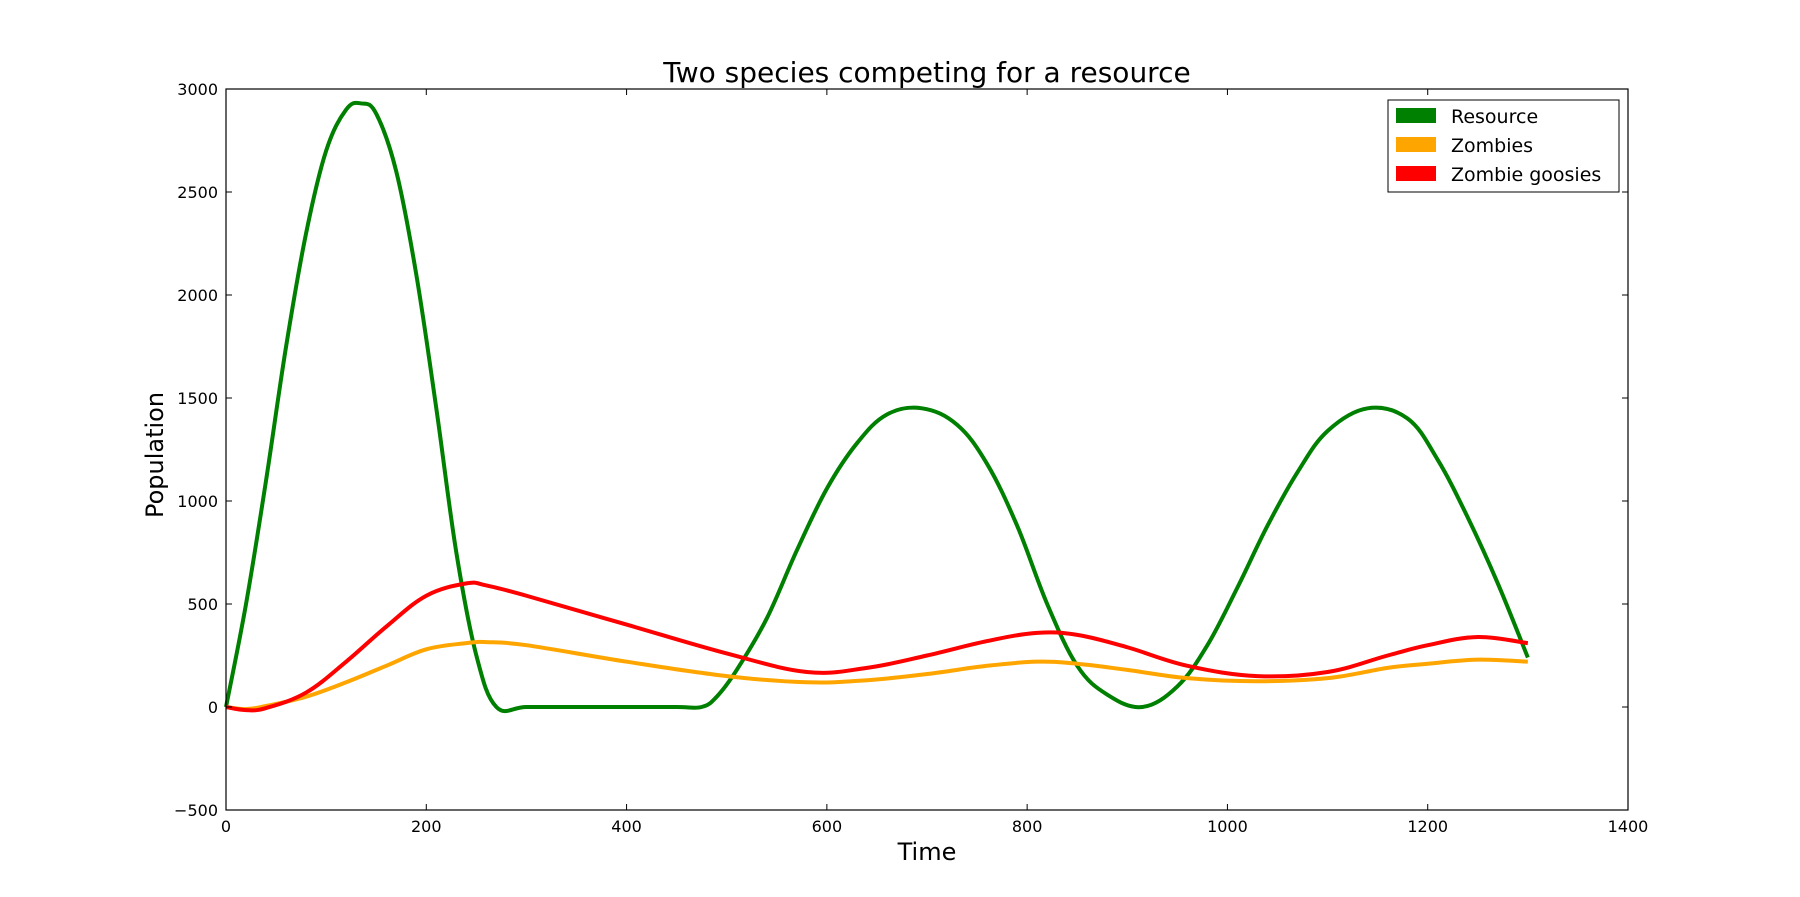 The image size is (1800, 897). I want to click on x-tick-label: 1200, so click(1427, 826).